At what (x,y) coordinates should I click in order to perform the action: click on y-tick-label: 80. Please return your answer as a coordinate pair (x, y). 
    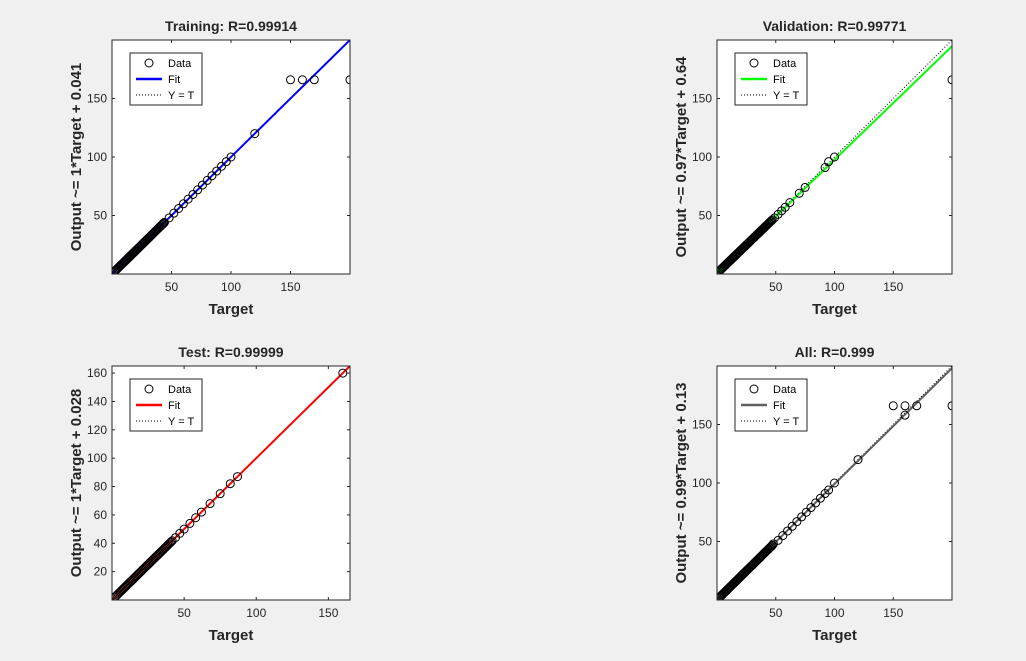
    Looking at the image, I should click on (101, 487).